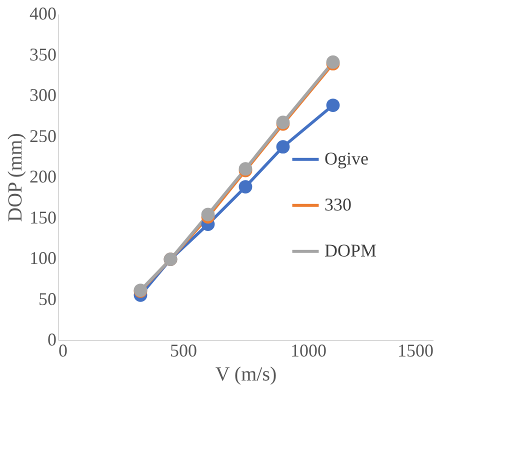 The image size is (525, 457). Describe the element at coordinates (183, 350) in the screenshot. I see `x-tick-label: 500` at that location.